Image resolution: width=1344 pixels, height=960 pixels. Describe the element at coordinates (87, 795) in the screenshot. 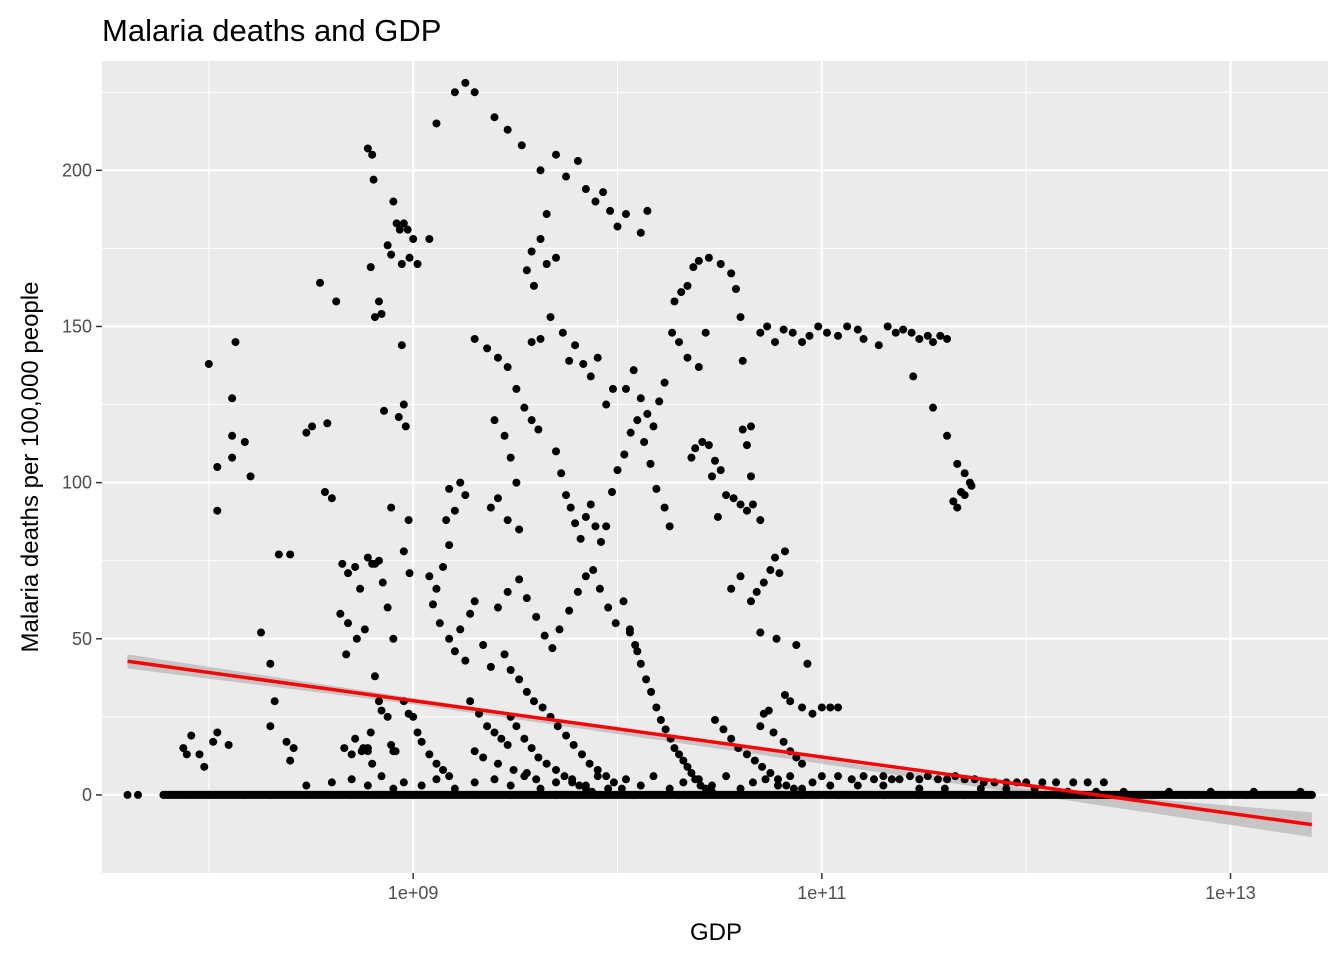

I see `y-tick-label: 0` at that location.